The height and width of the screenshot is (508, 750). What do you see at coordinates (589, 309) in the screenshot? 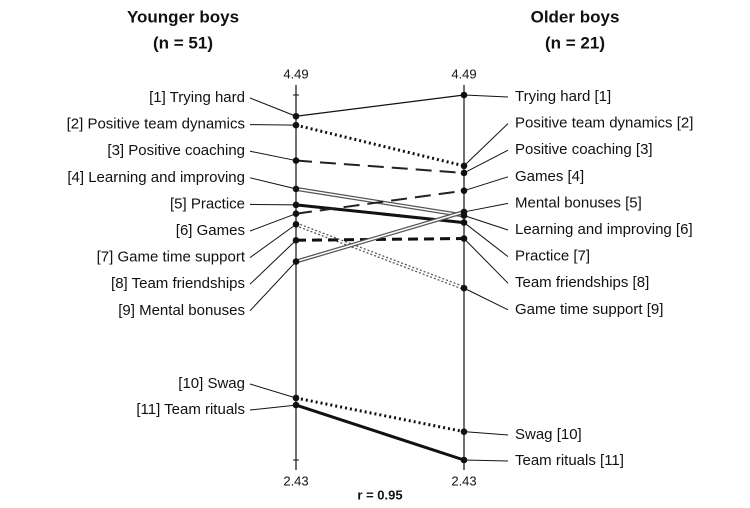
I see `right-label: Game time support [9]` at bounding box center [589, 309].